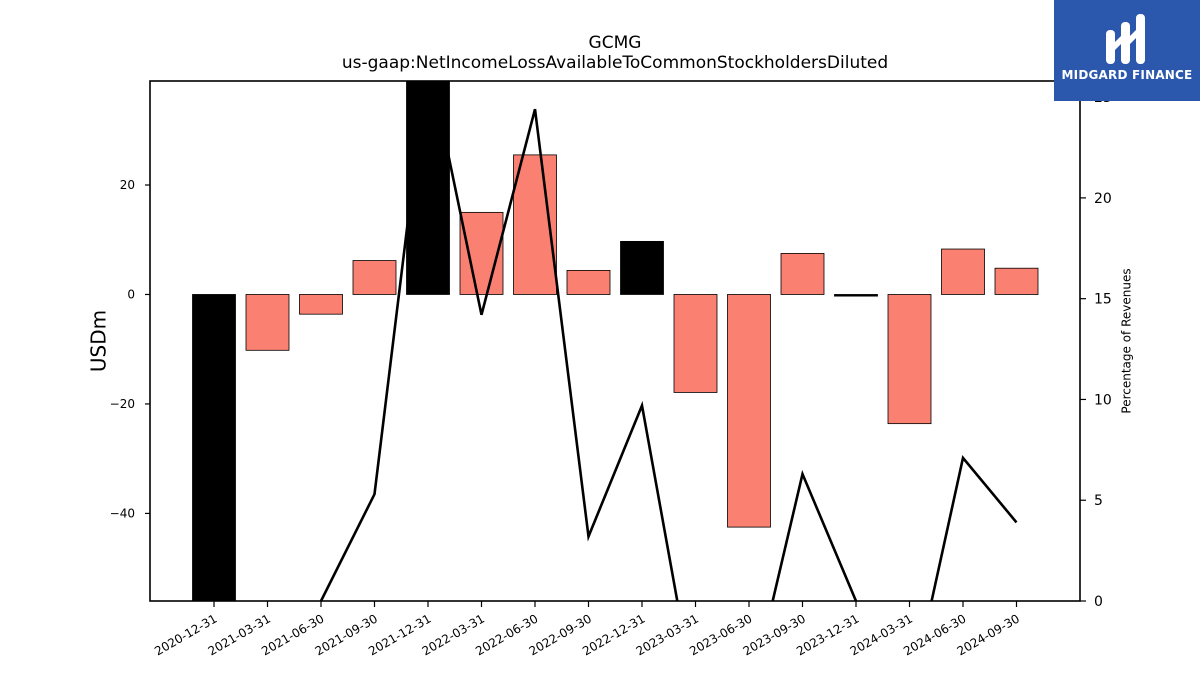  What do you see at coordinates (99, 341) in the screenshot?
I see `y-axis-label: USDm` at bounding box center [99, 341].